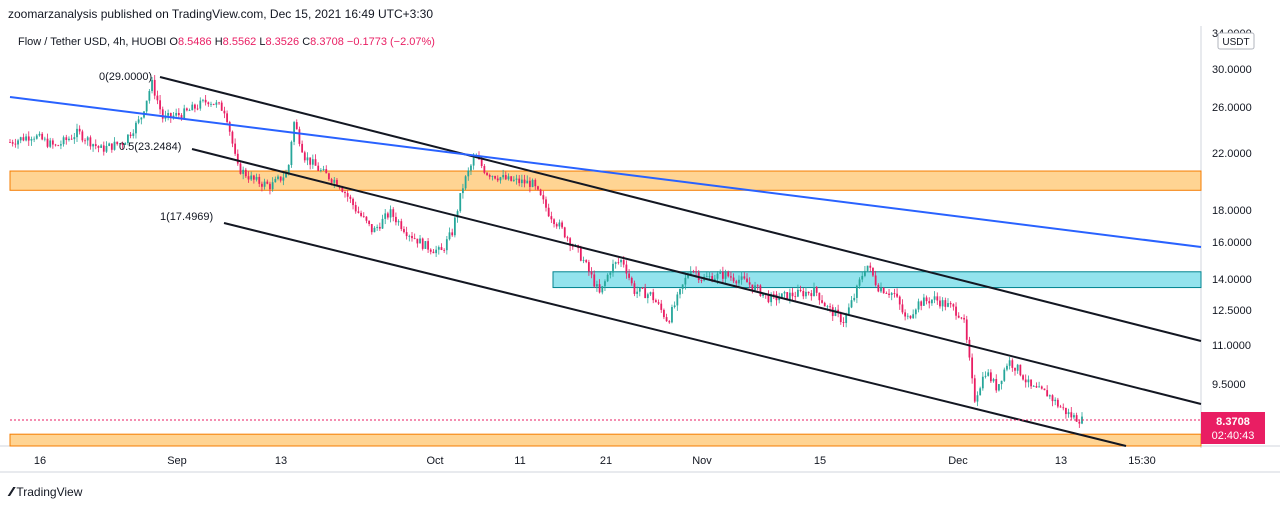 The image size is (1280, 509). I want to click on price-tick-label: 22.0000, so click(1232, 154).